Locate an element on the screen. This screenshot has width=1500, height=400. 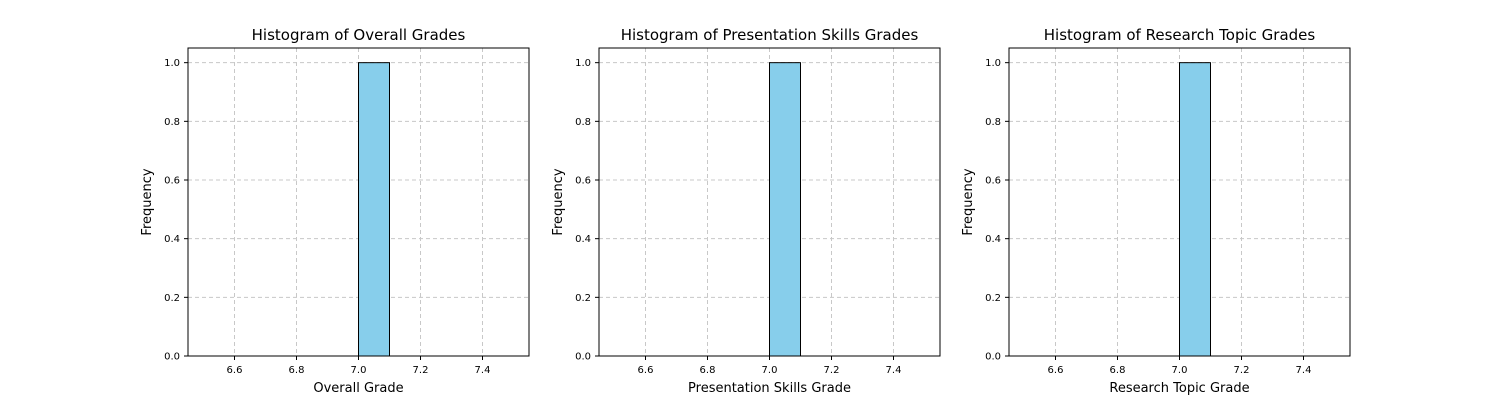
chart-title: Histogram of Overall Grades is located at coordinates (359, 35).